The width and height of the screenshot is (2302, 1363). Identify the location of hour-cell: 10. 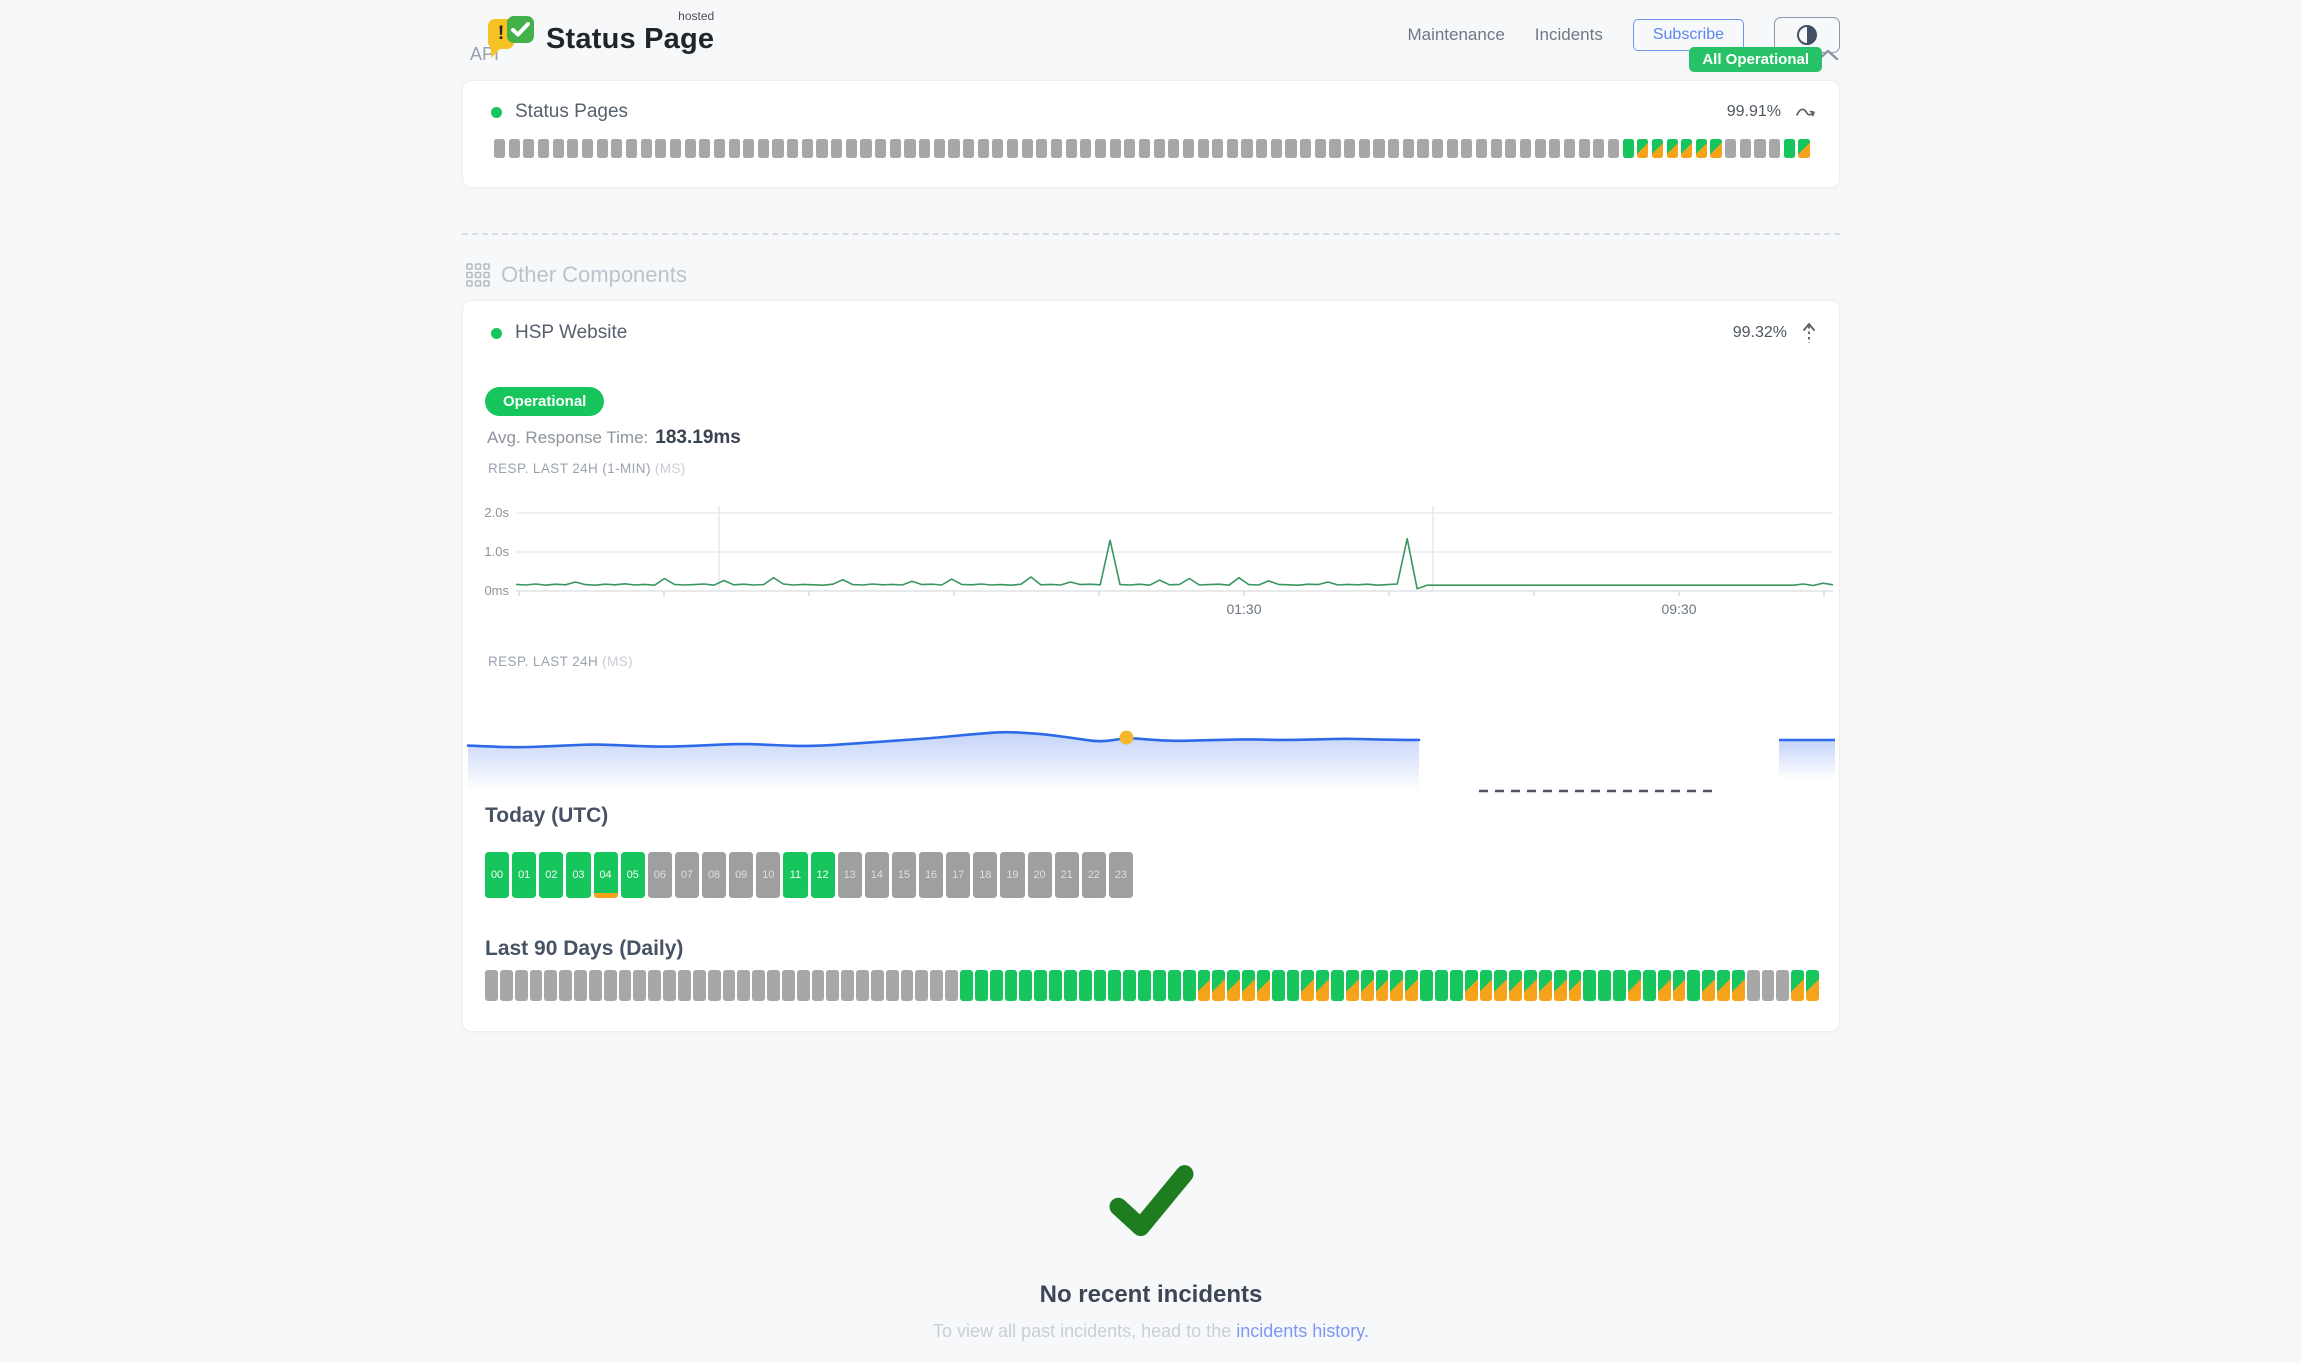
(768, 875).